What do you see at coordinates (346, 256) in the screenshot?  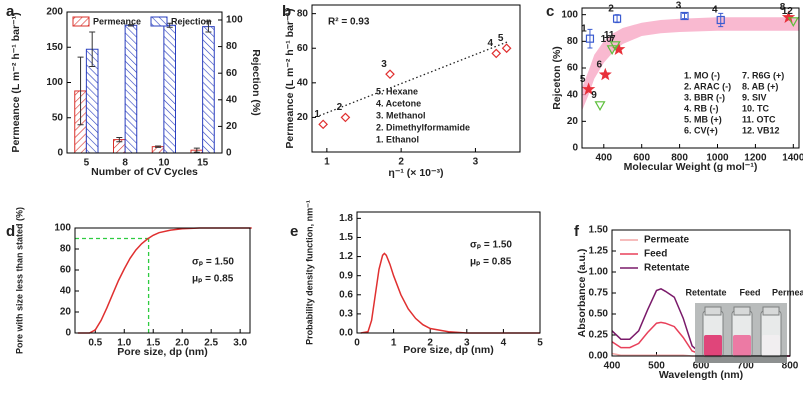 I see `y-tick-label: 1.2` at bounding box center [346, 256].